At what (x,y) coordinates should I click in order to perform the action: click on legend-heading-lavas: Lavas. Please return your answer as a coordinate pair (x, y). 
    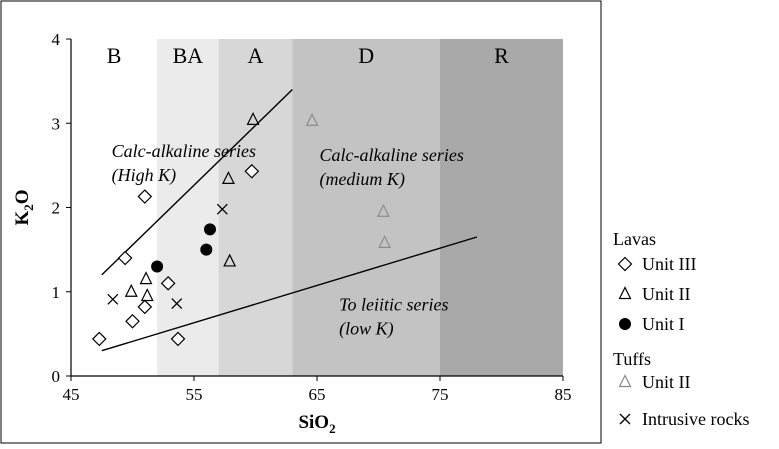
    Looking at the image, I should click on (634, 239).